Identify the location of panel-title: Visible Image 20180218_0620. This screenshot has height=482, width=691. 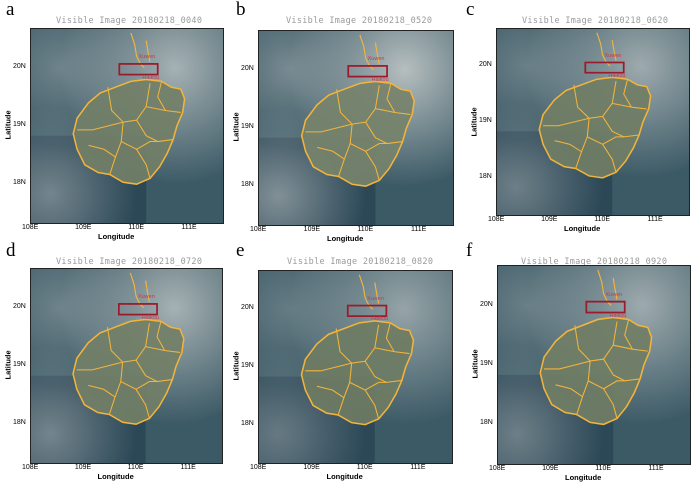
(595, 21).